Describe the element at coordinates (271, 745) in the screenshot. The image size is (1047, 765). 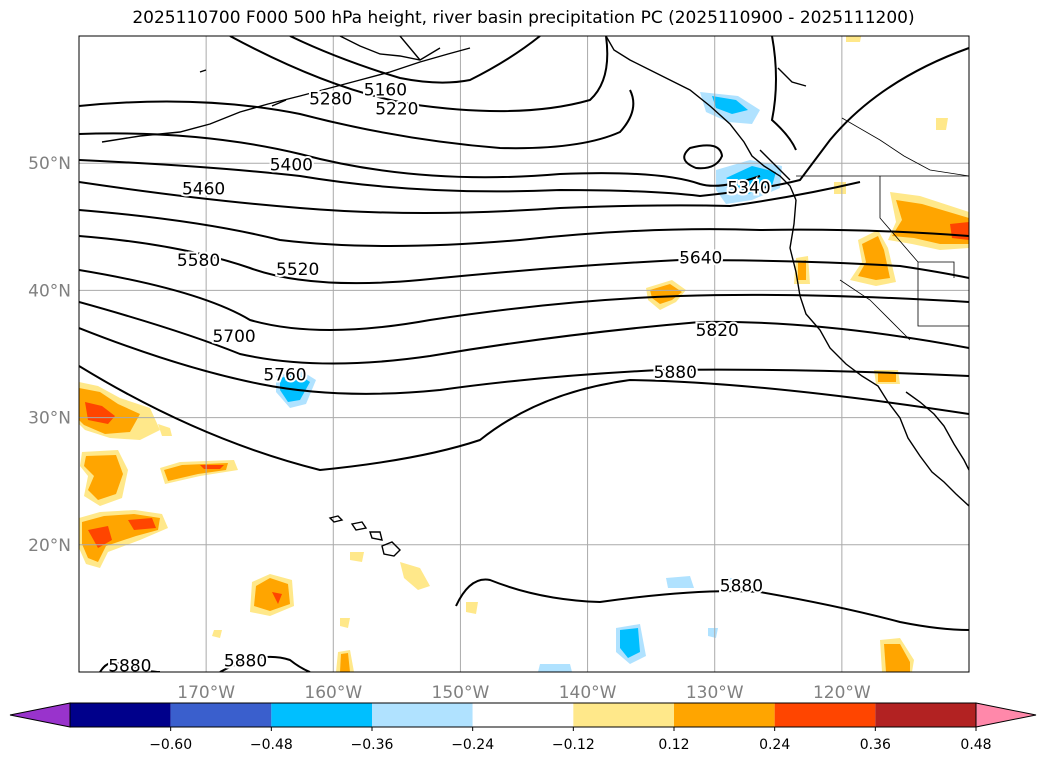
I see `colorbar-tick-label: −0.48` at that location.